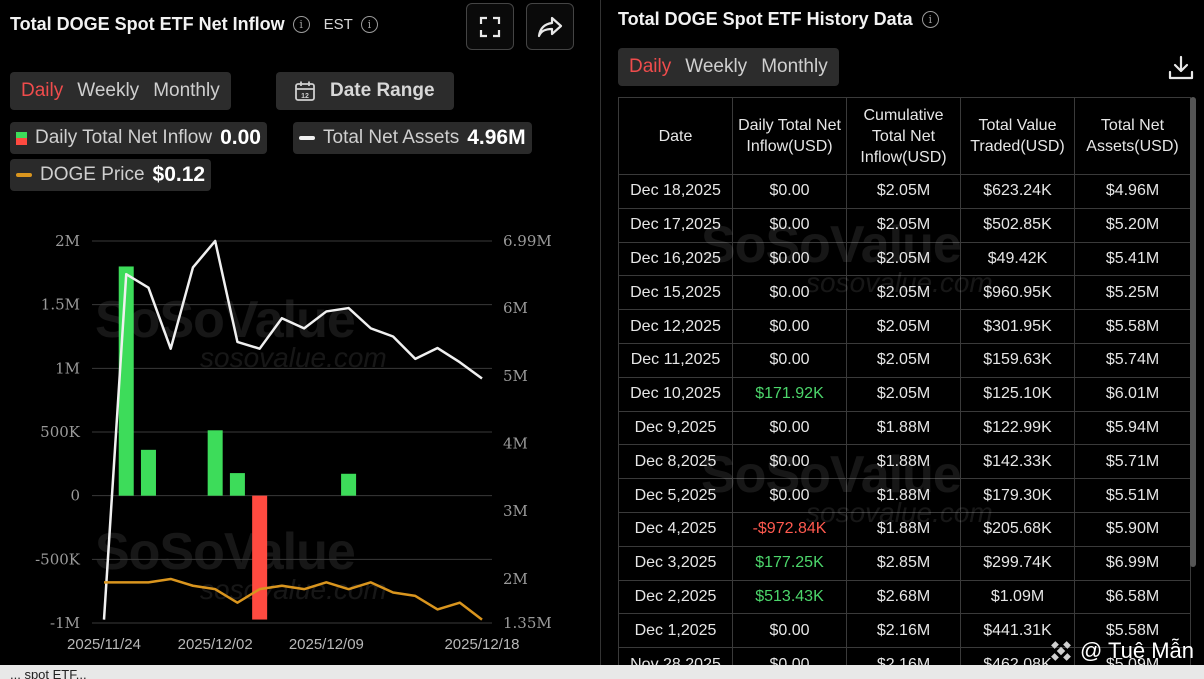  Describe the element at coordinates (527, 623) in the screenshot. I see `right-axis-tick-label: 1.35M` at that location.